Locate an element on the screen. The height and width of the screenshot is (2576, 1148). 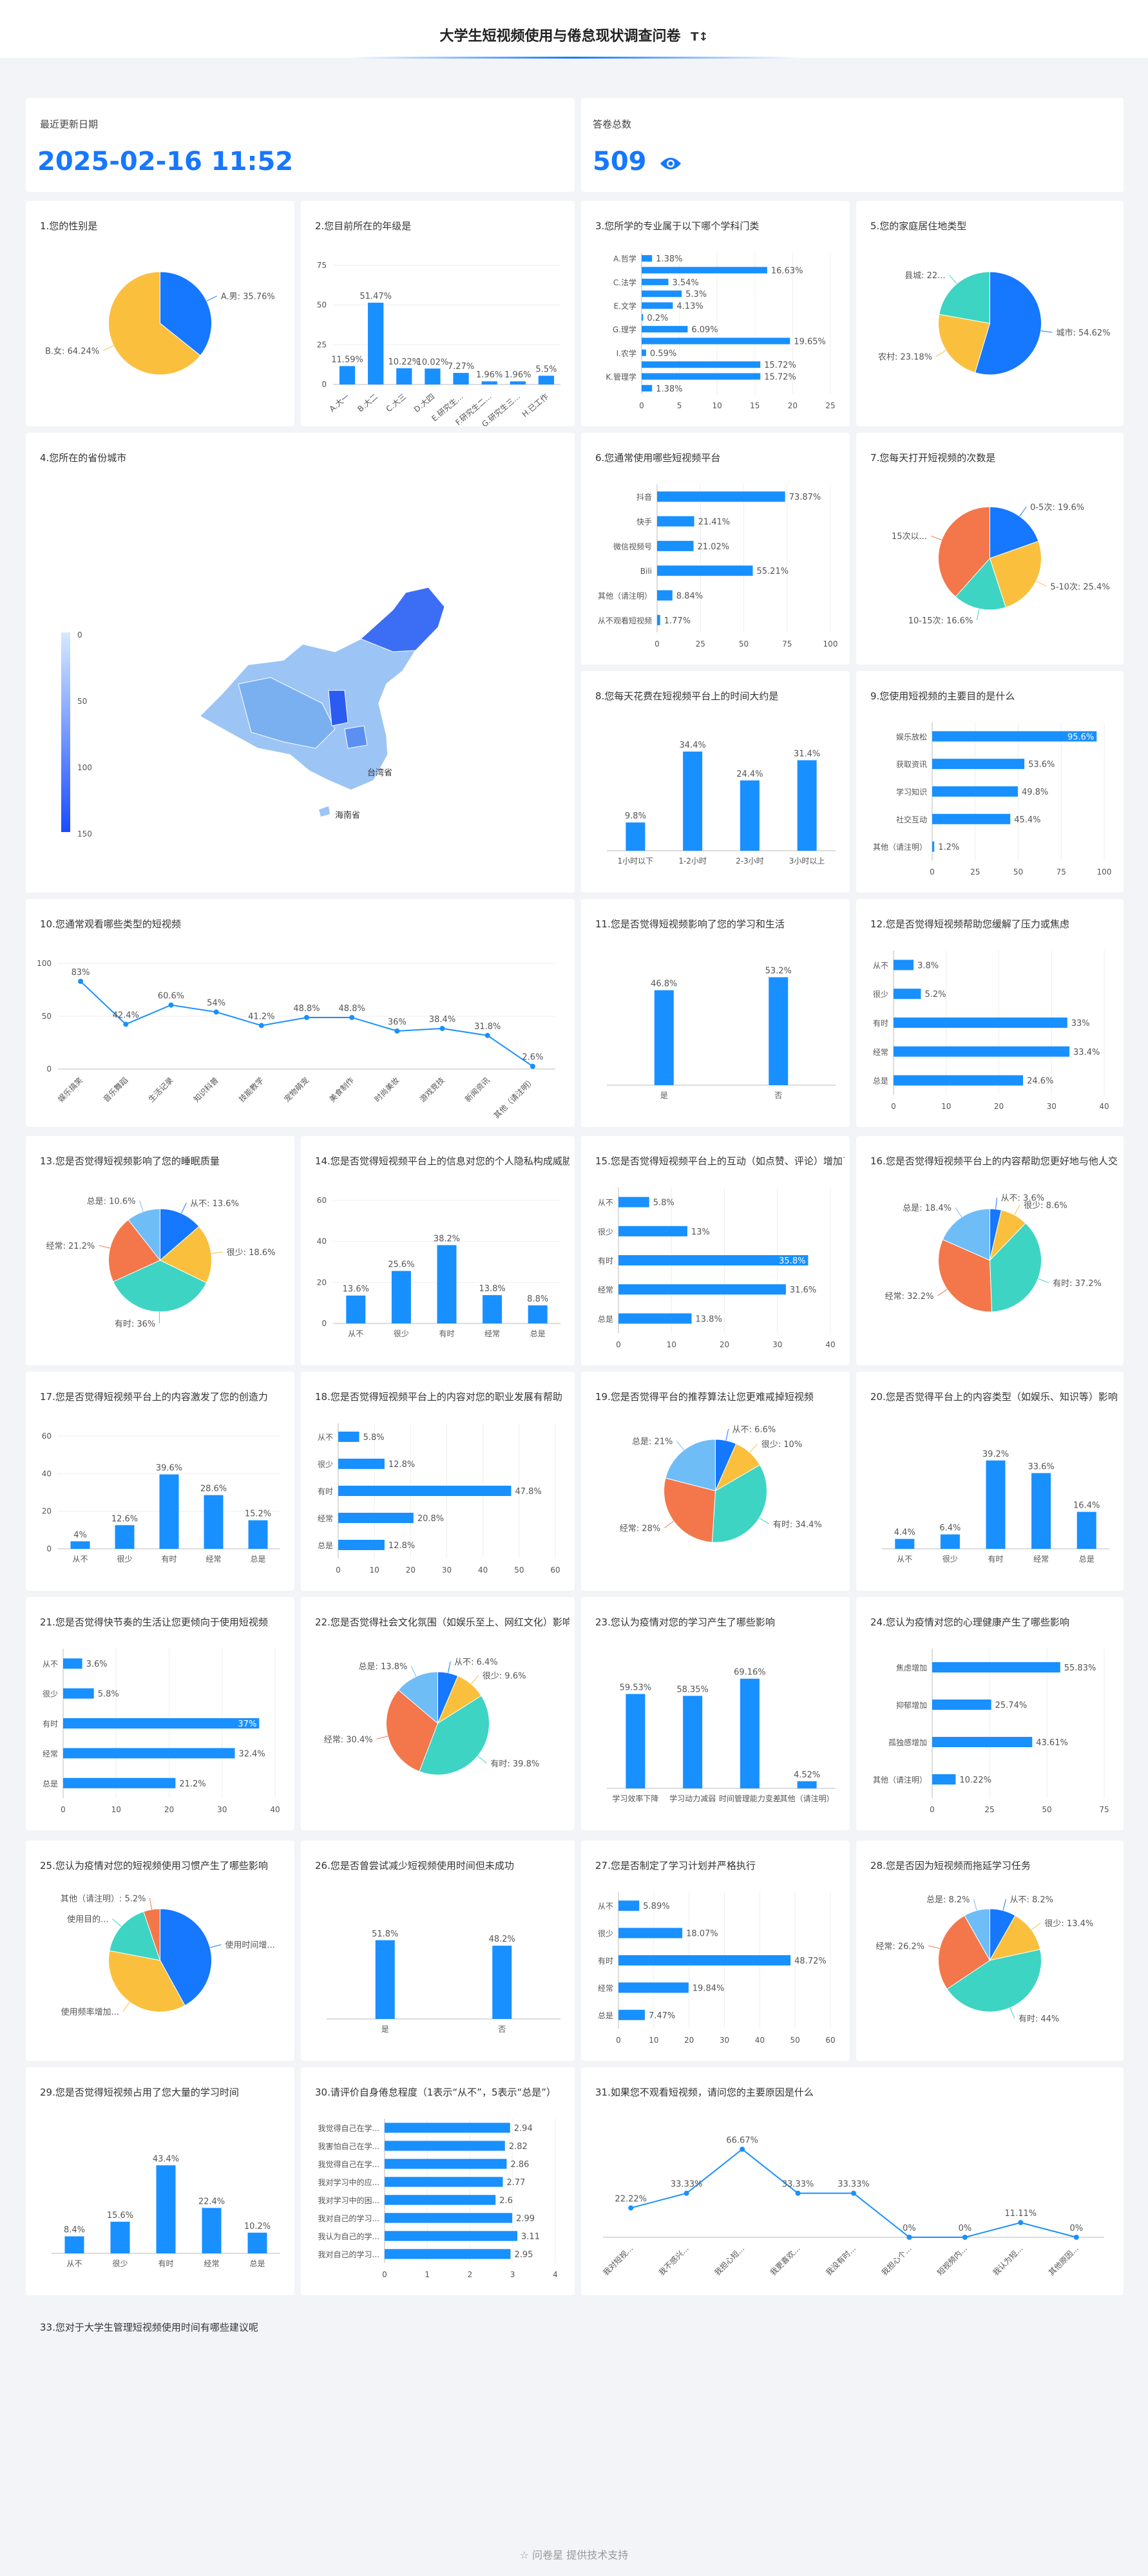
data-label: 83% is located at coordinates (81, 973).